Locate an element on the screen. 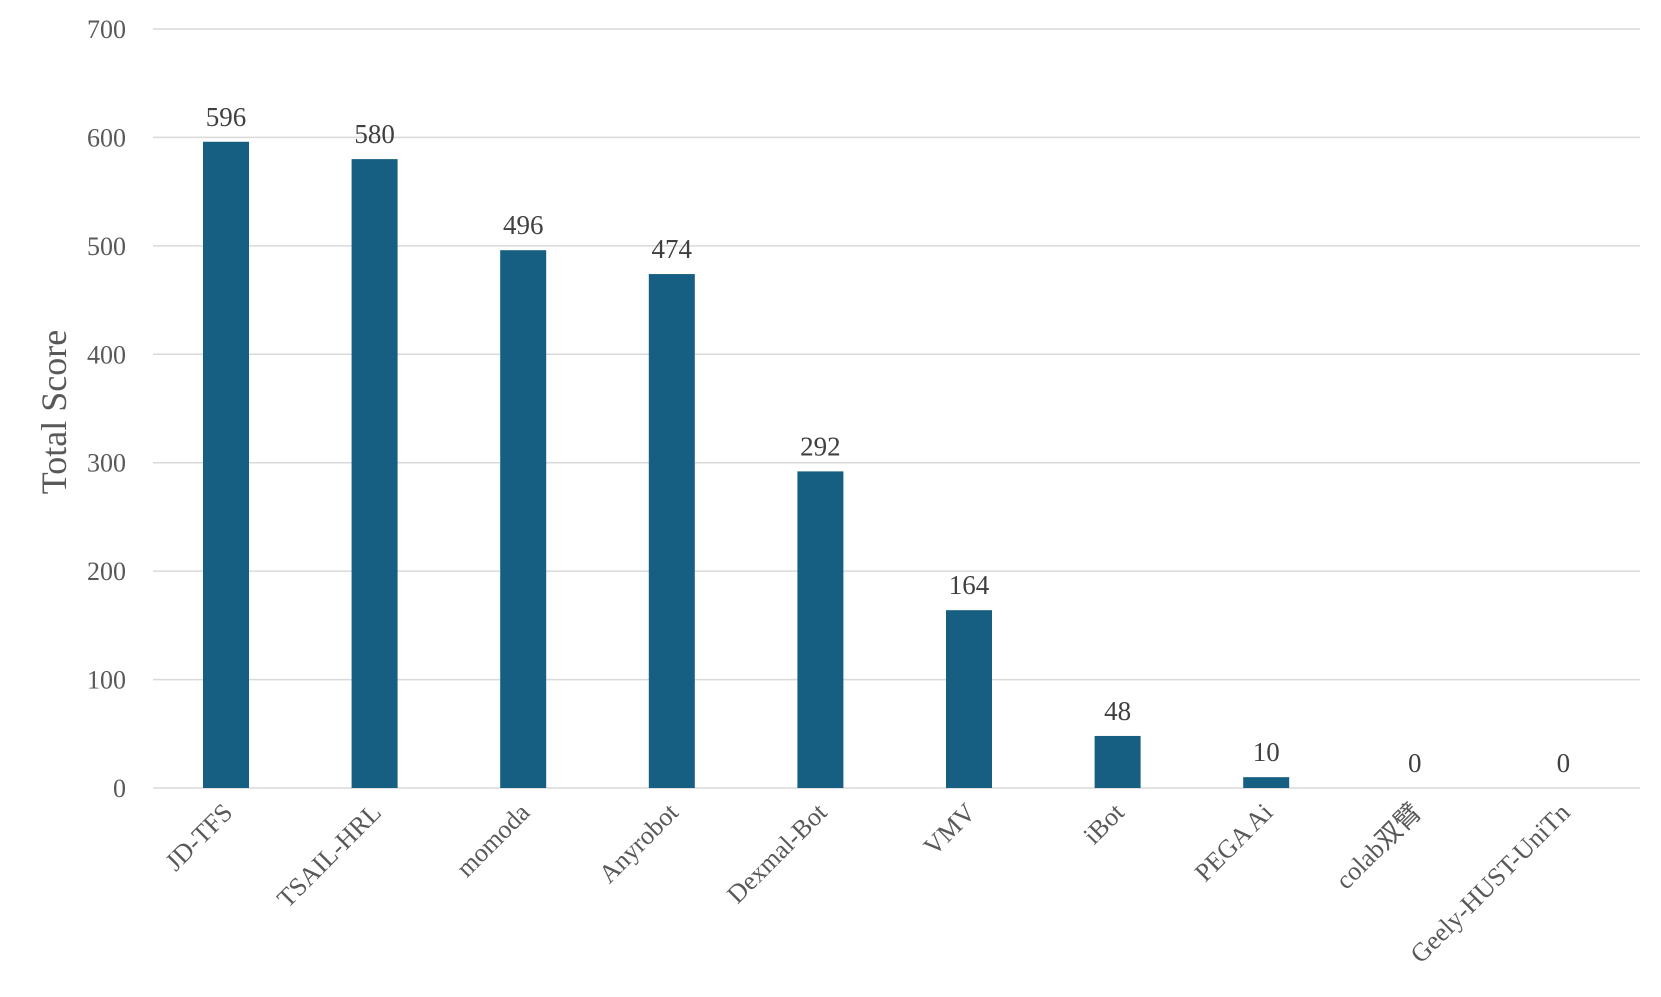 The image size is (1661, 997). x-tick-label-5: VMV is located at coordinates (950, 830).